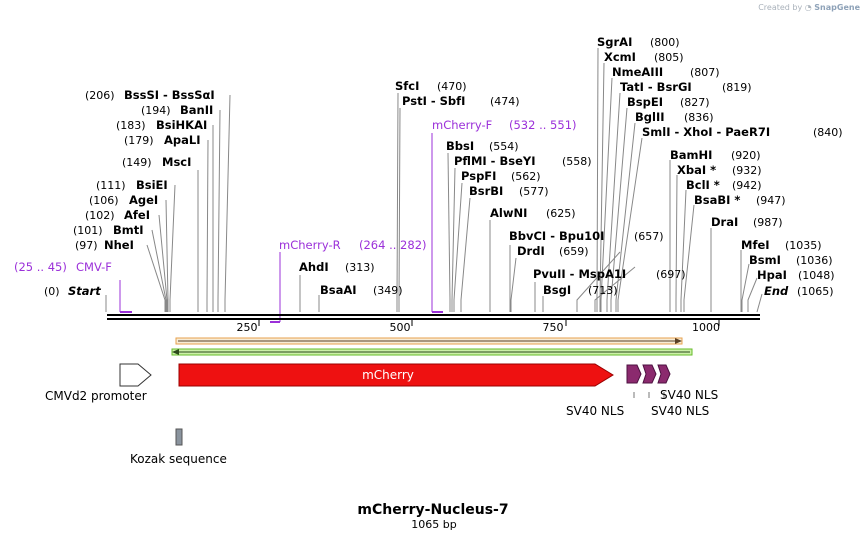 The width and height of the screenshot is (868, 540). Describe the element at coordinates (111, 185) in the screenshot. I see `site-pos: (111)` at that location.